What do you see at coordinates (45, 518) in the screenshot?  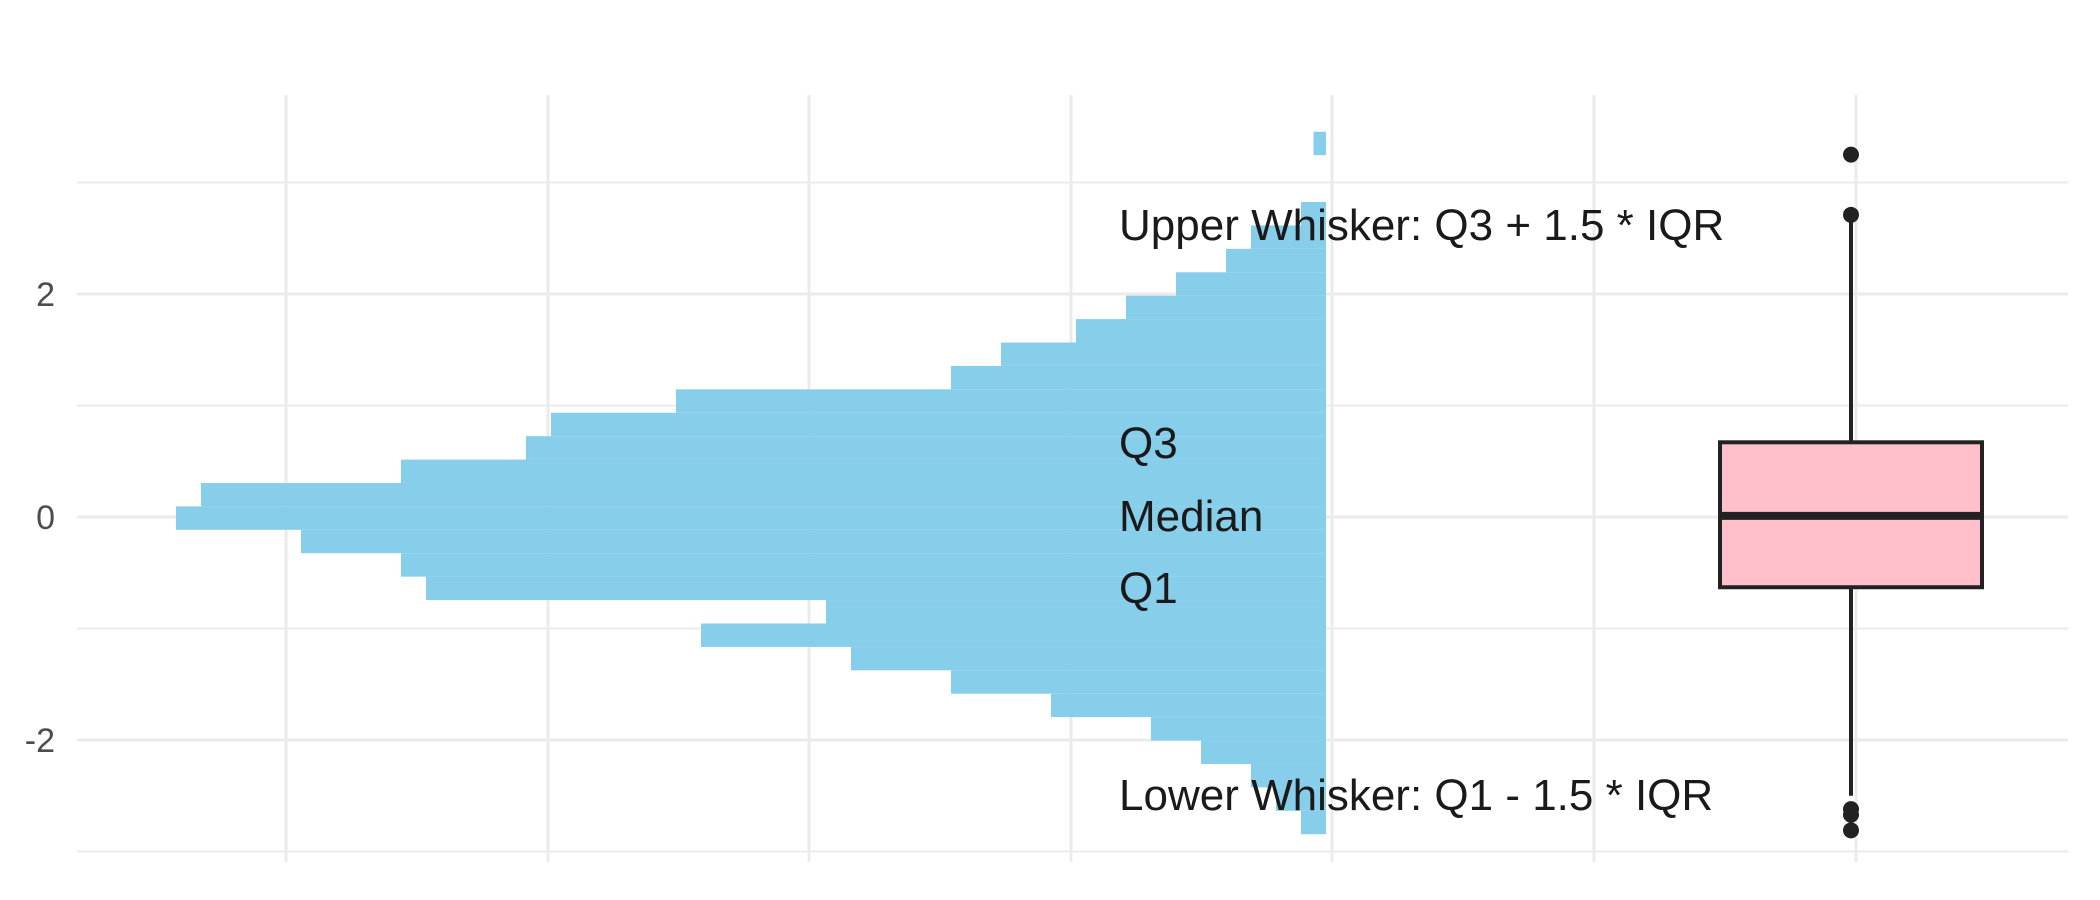 I see `y-tick-label: 0` at bounding box center [45, 518].